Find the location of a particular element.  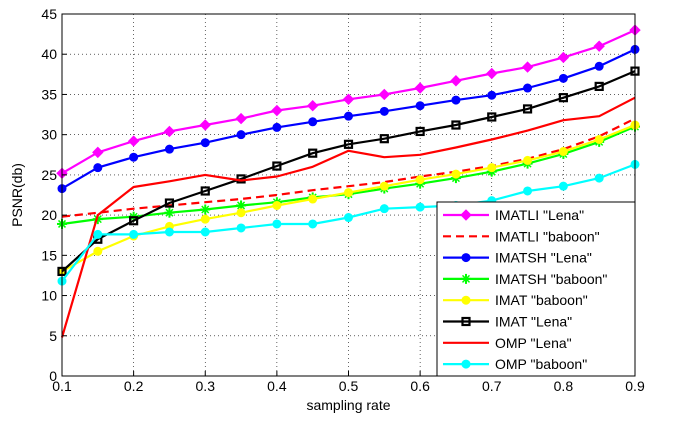

x-axis-label: sampling rate is located at coordinates (348, 405).